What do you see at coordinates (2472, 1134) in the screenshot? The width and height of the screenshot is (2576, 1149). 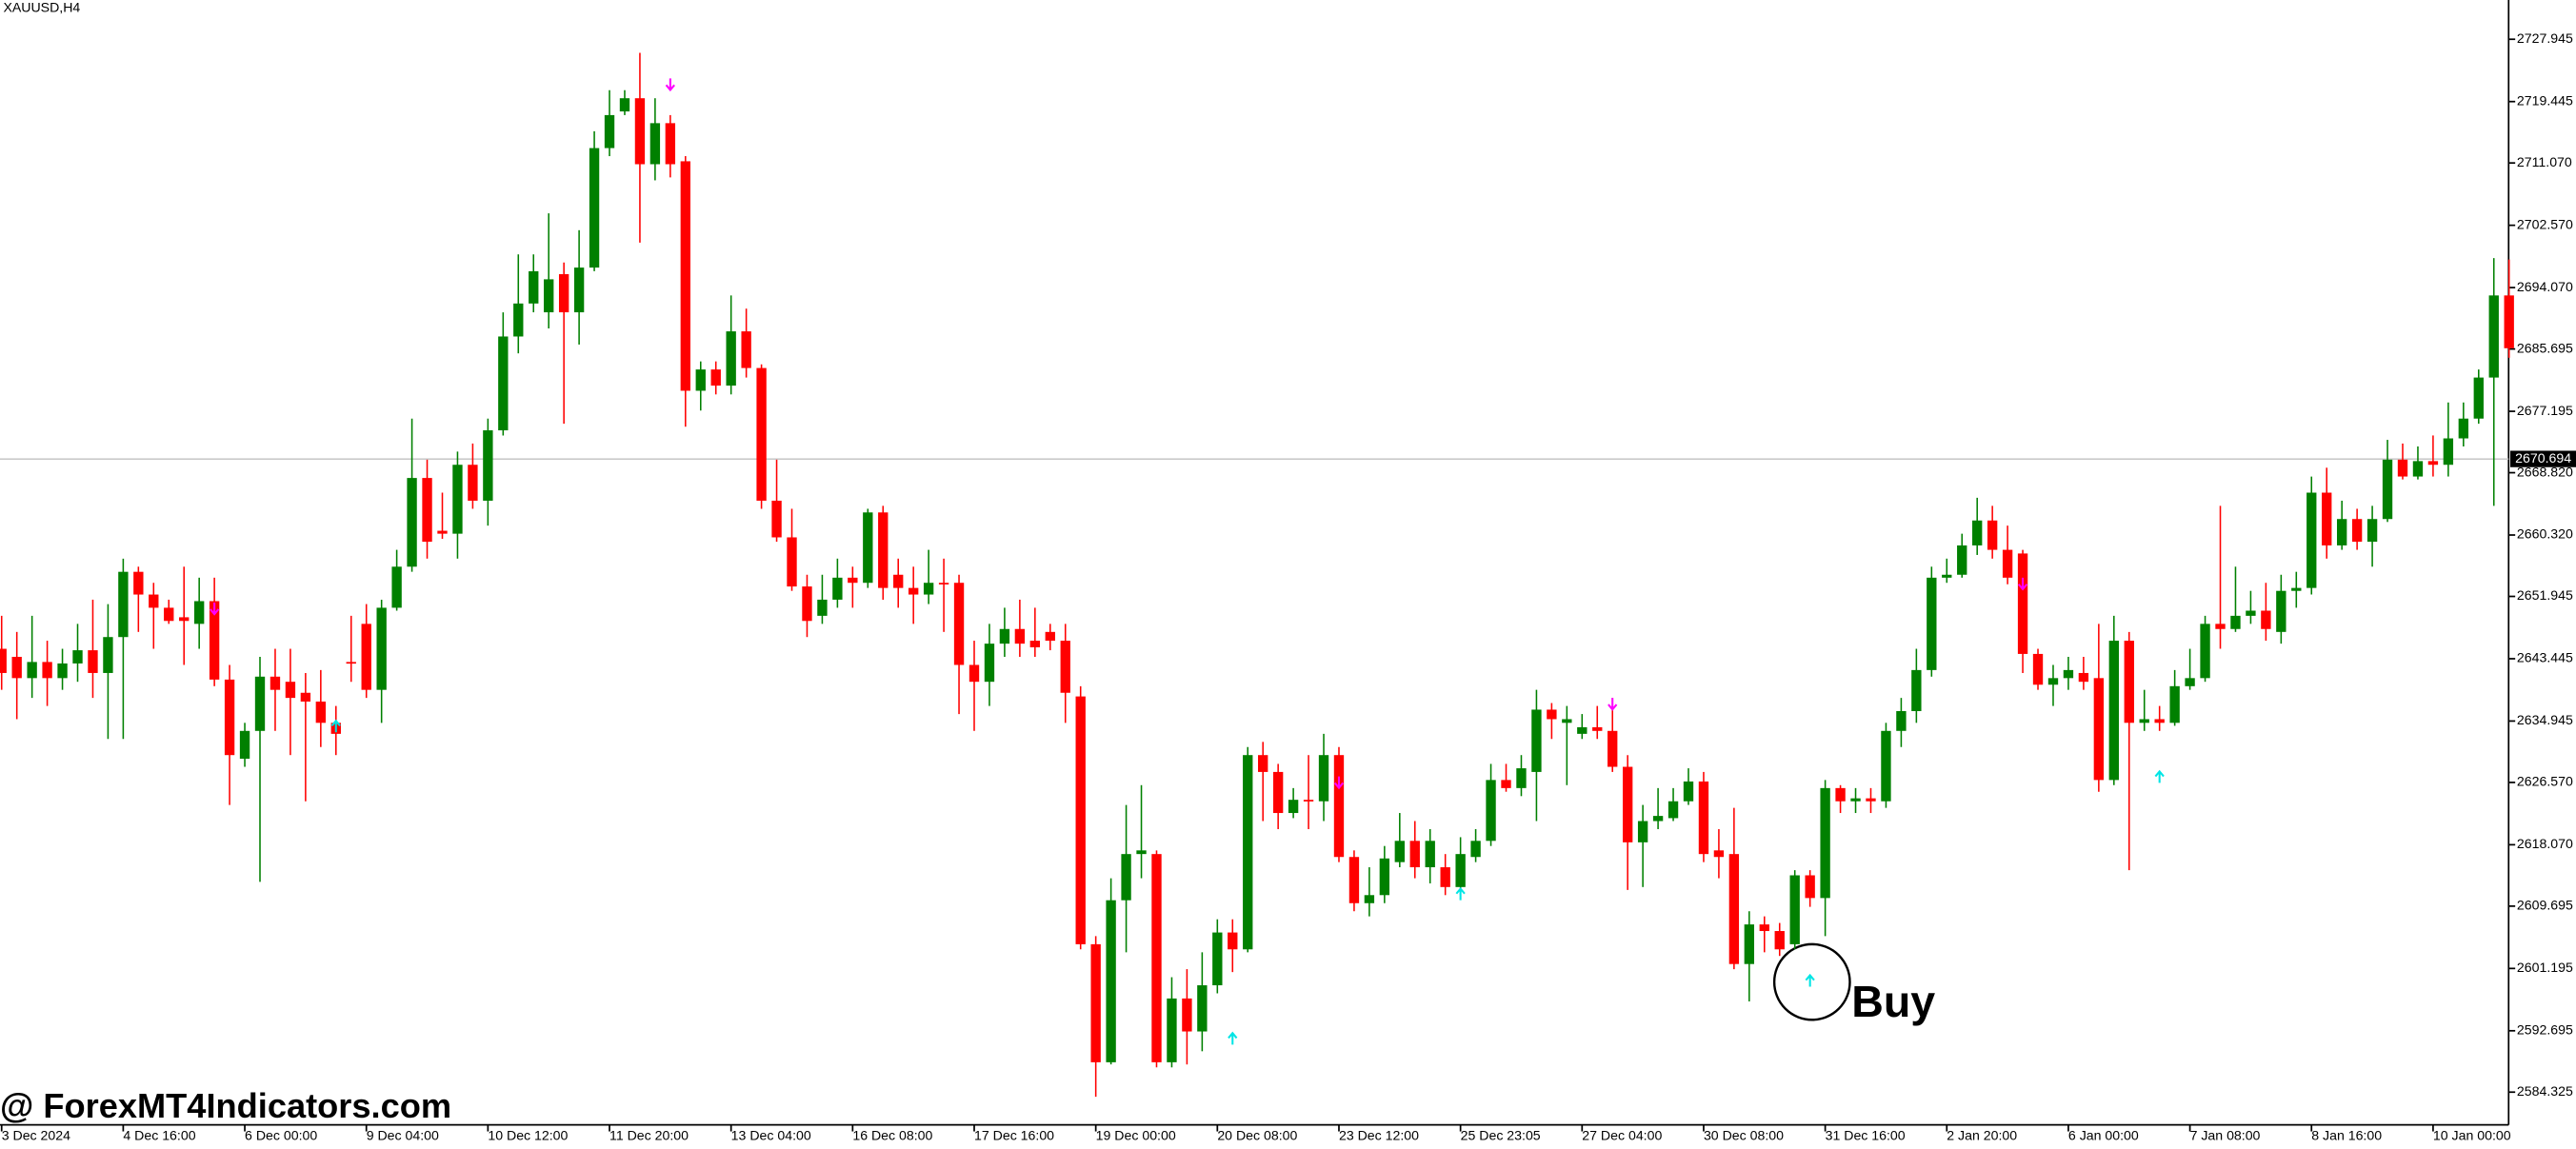 I see `x-tick-label: 10 Jan 00:00` at bounding box center [2472, 1134].